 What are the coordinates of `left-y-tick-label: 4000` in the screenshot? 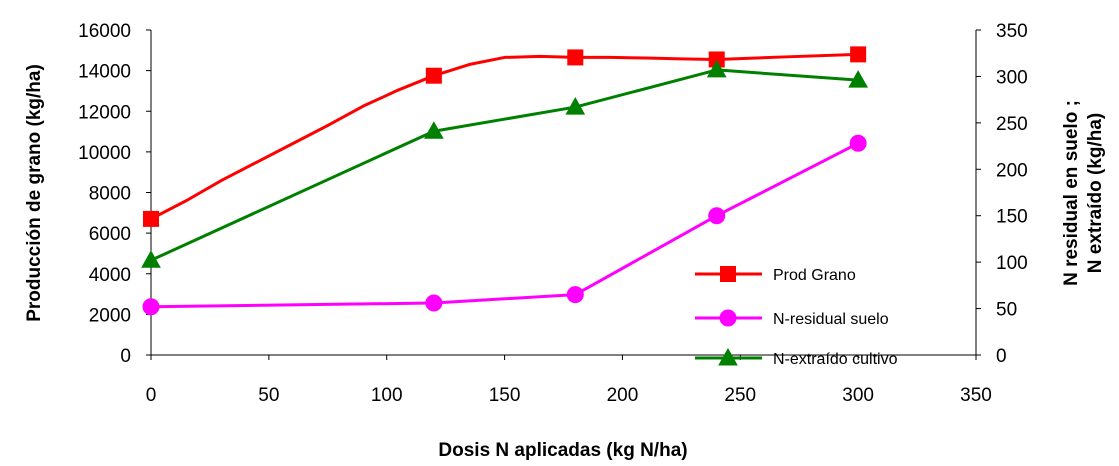 It's located at (110, 275).